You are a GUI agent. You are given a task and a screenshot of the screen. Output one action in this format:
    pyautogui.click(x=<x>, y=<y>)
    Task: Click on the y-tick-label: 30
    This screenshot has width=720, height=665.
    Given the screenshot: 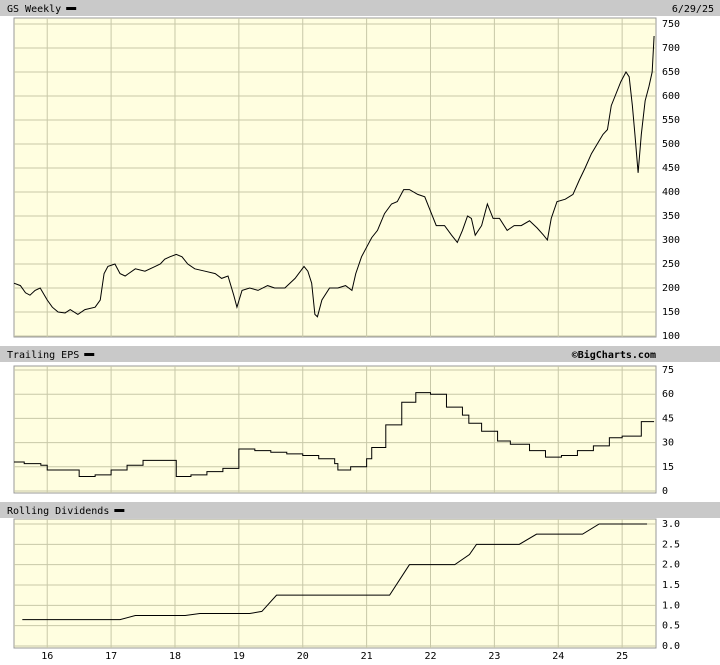 What is the action you would take?
    pyautogui.click(x=668, y=443)
    